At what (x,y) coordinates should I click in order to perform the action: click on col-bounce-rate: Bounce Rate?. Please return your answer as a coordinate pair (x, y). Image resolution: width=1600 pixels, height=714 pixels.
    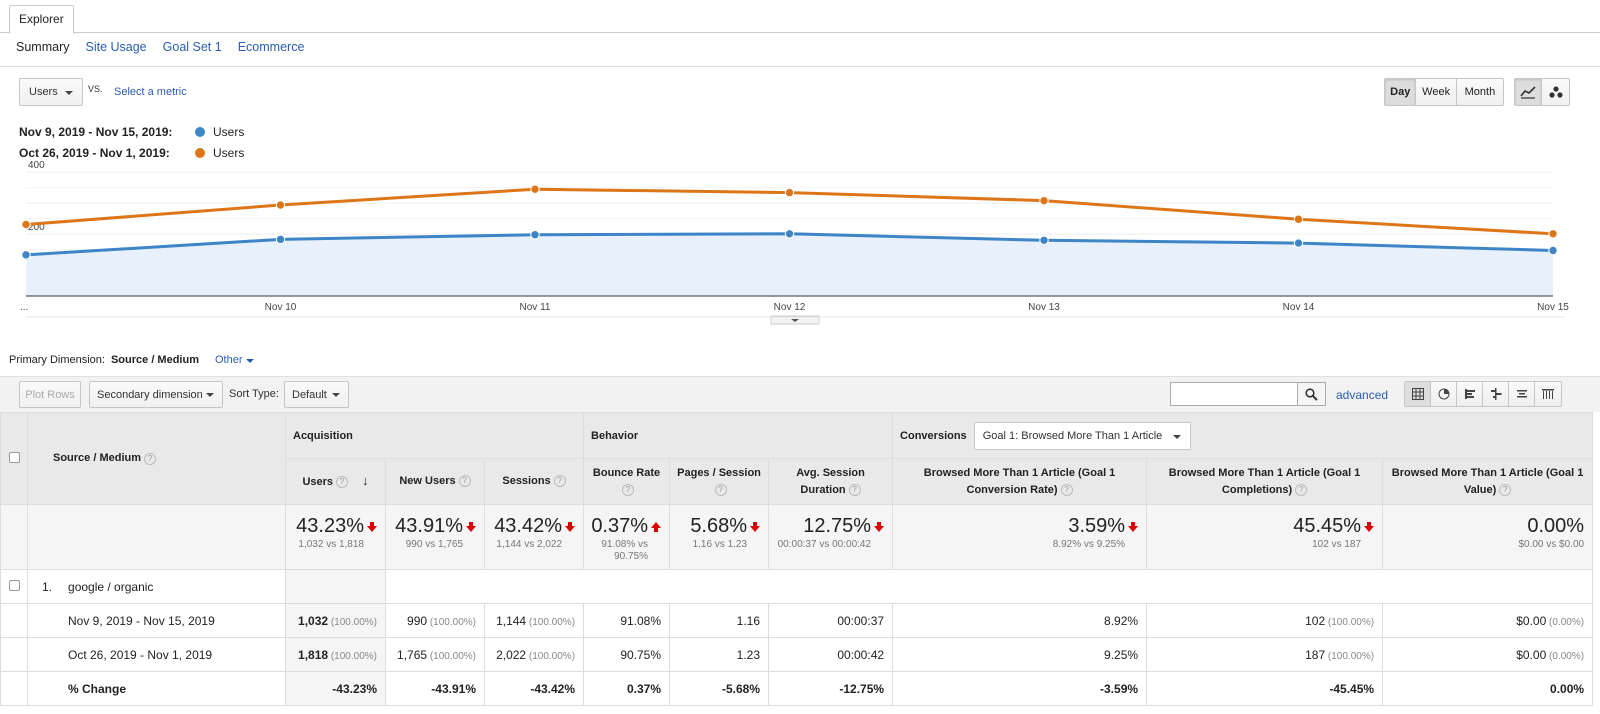
    Looking at the image, I should click on (627, 481).